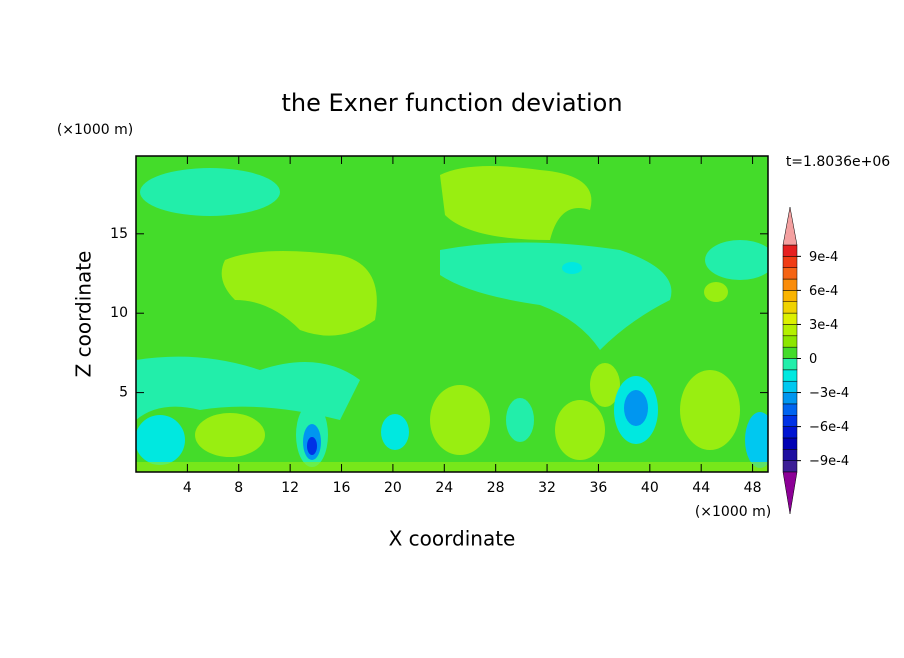  Describe the element at coordinates (238, 488) in the screenshot. I see `x-tick-label: 8` at that location.